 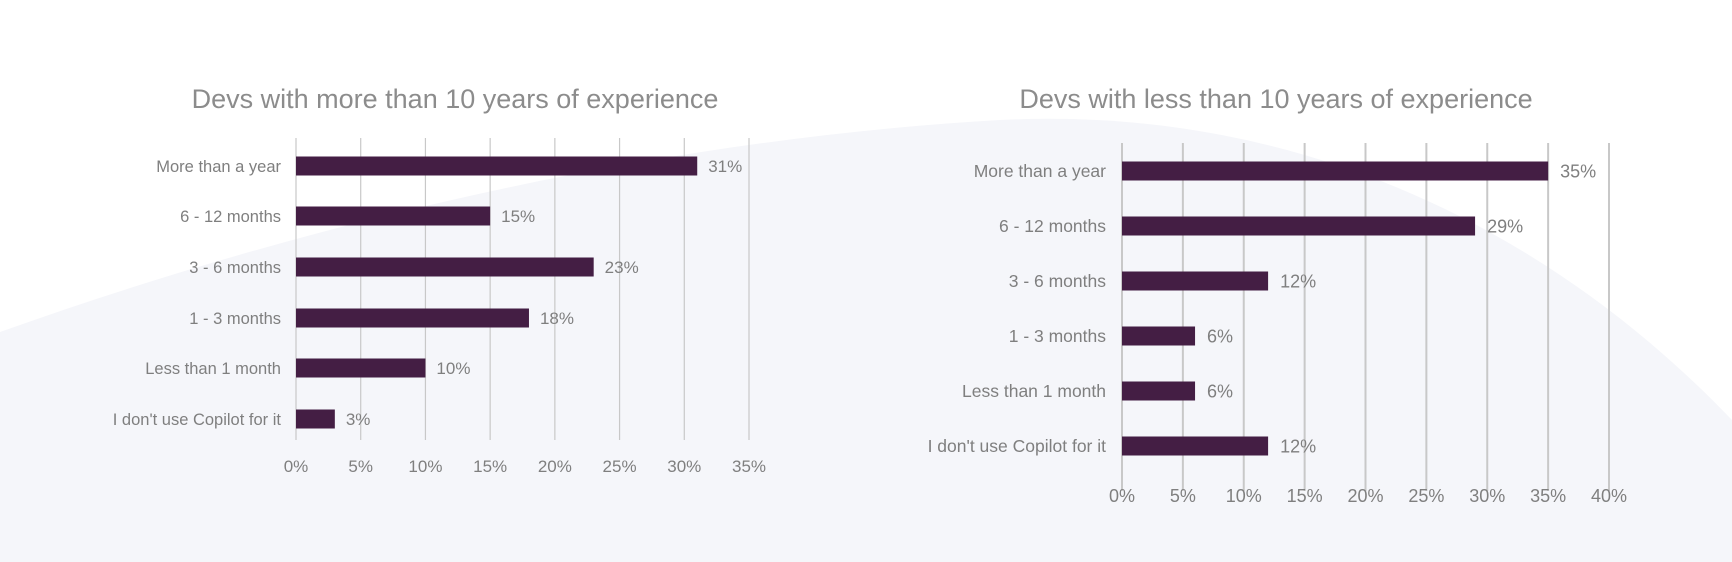 What do you see at coordinates (622, 267) in the screenshot?
I see `data-label: 23%` at bounding box center [622, 267].